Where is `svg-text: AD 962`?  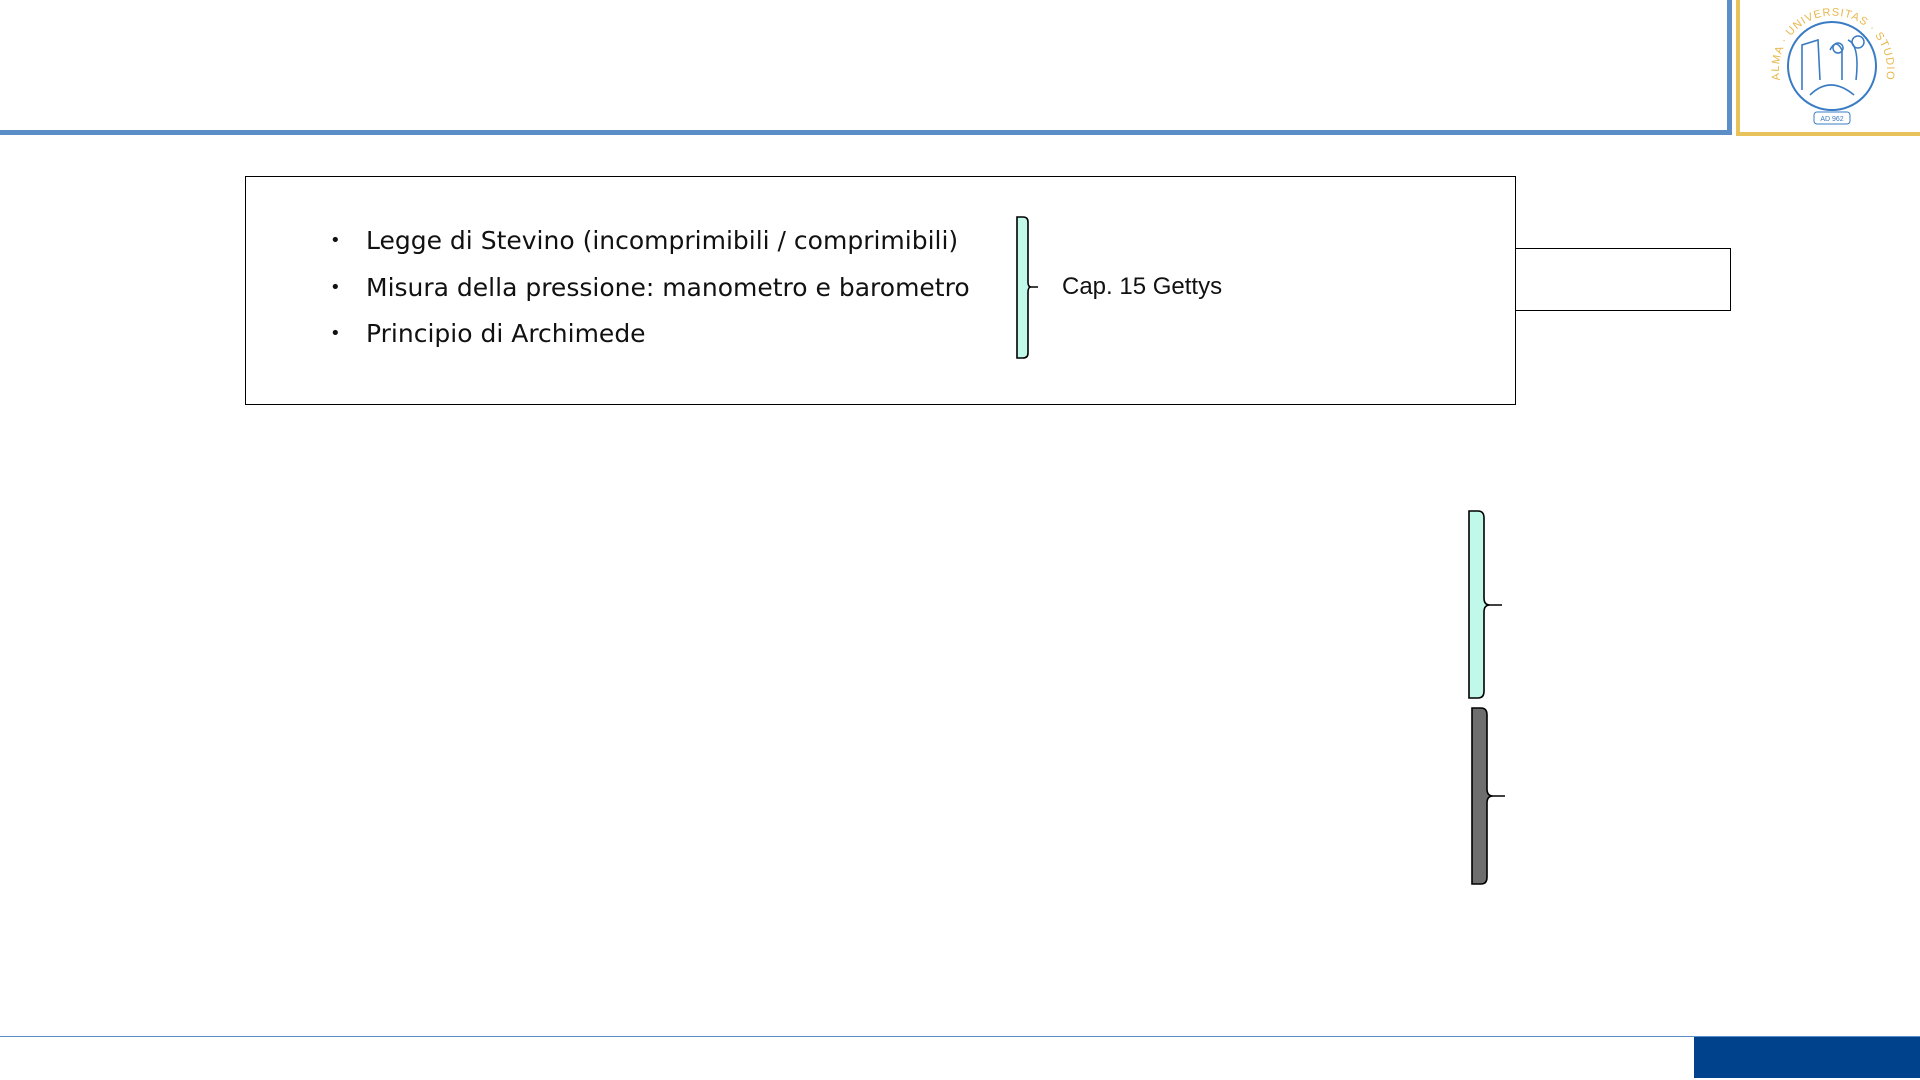
svg-text: AD 962 is located at coordinates (1831, 119).